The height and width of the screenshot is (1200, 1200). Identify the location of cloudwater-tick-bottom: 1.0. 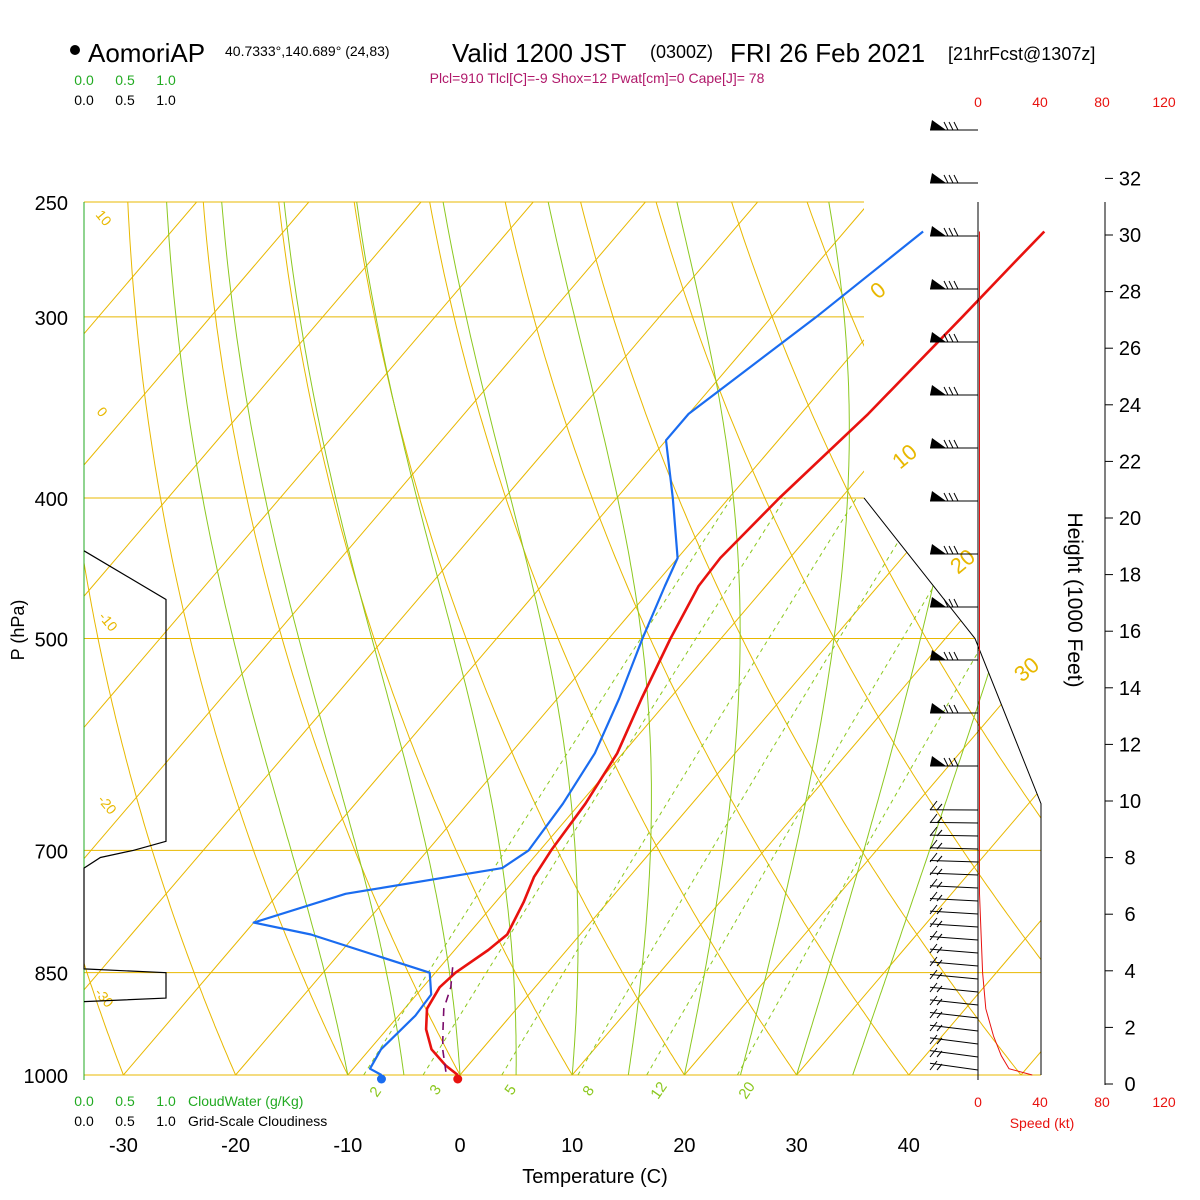
(166, 1101).